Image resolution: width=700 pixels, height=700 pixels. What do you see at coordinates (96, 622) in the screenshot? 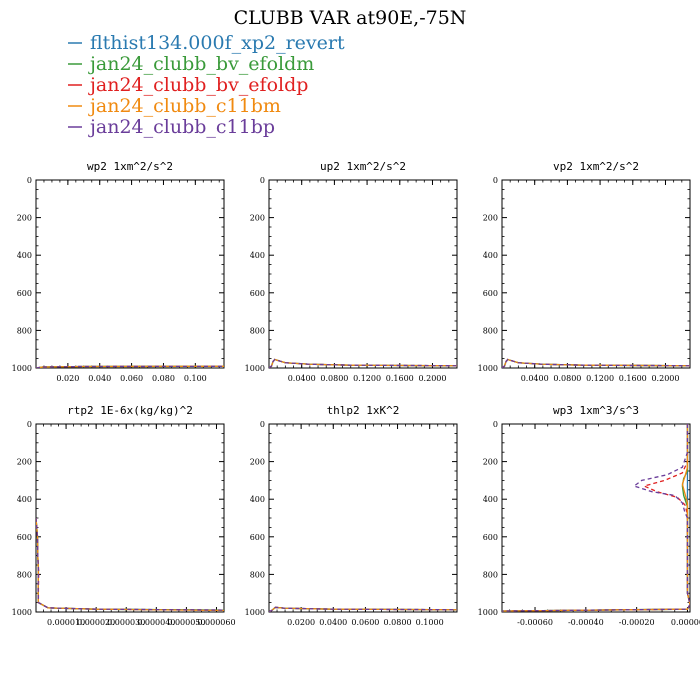
I see `x-tick-label: 0.000020` at bounding box center [96, 622].